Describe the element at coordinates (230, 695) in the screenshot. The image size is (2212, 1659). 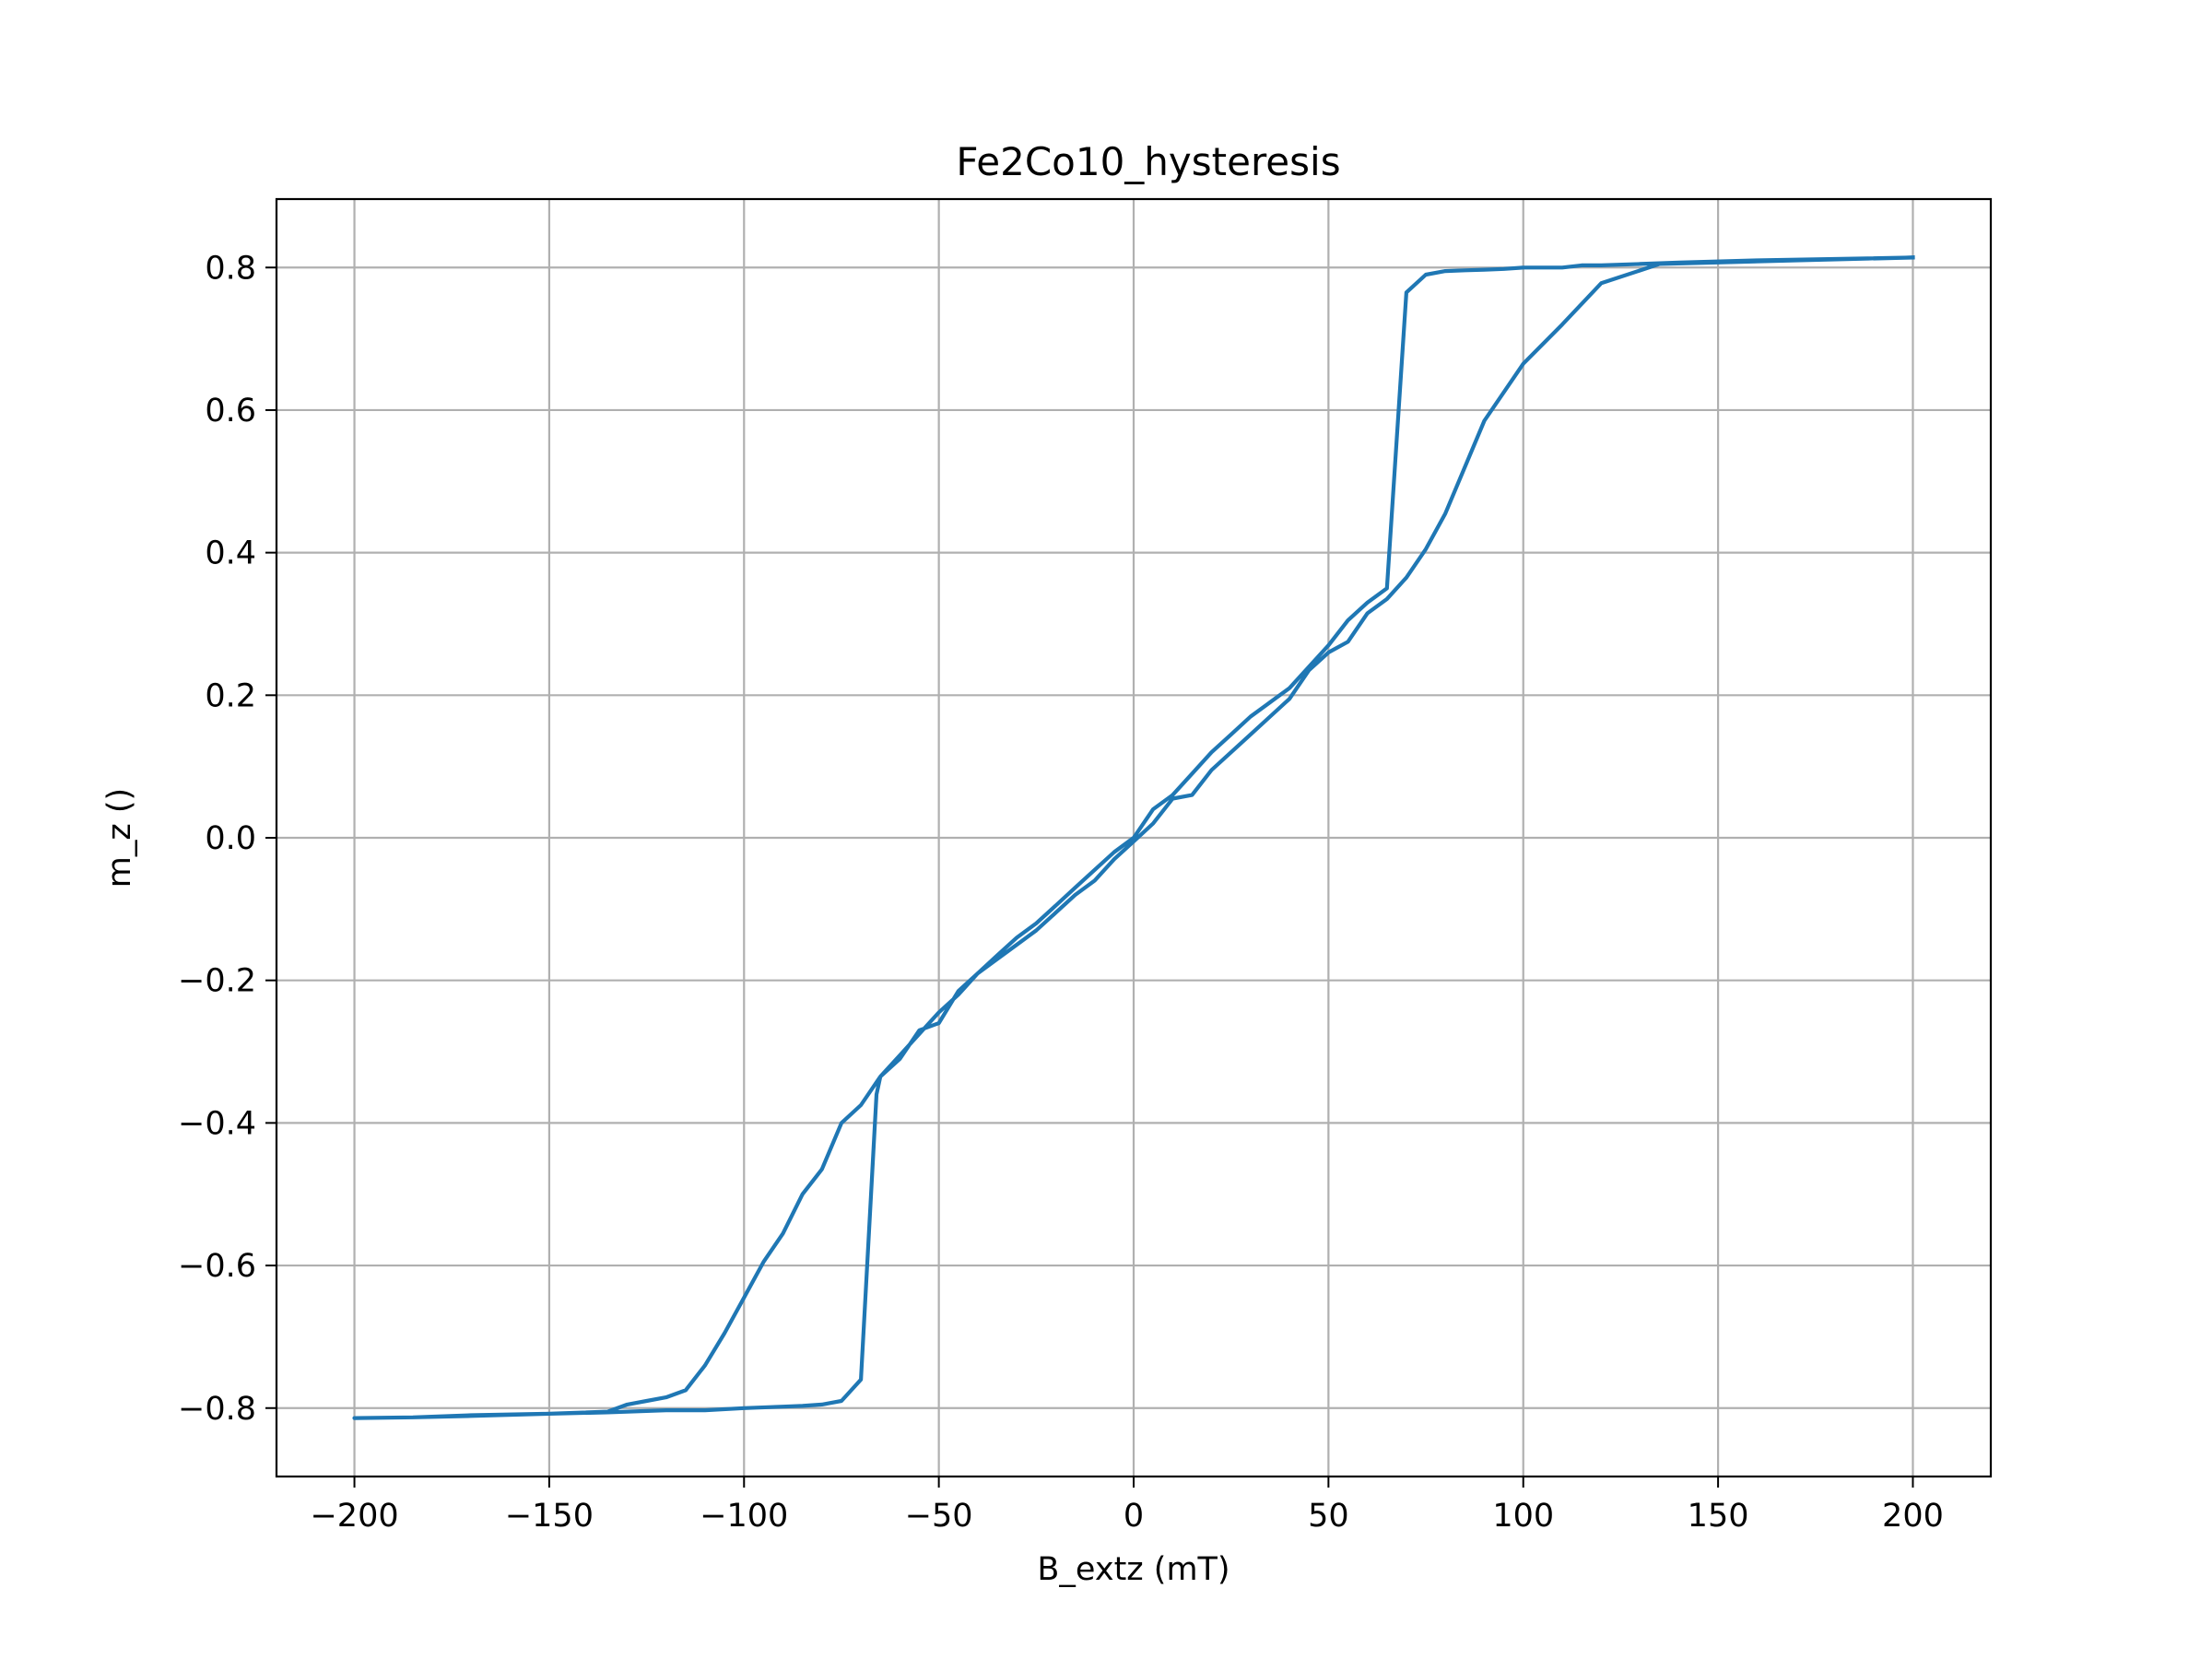
I see `y-tick-label: 0.2` at that location.